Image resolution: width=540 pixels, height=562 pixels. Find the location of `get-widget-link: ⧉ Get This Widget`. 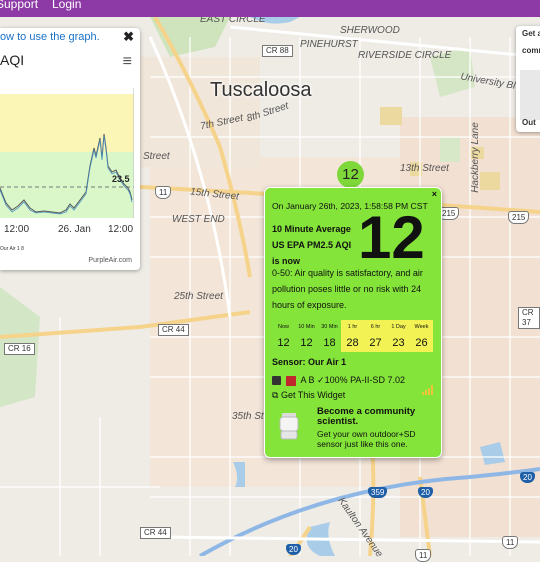

get-widget-link: ⧉ Get This Widget is located at coordinates (308, 395).